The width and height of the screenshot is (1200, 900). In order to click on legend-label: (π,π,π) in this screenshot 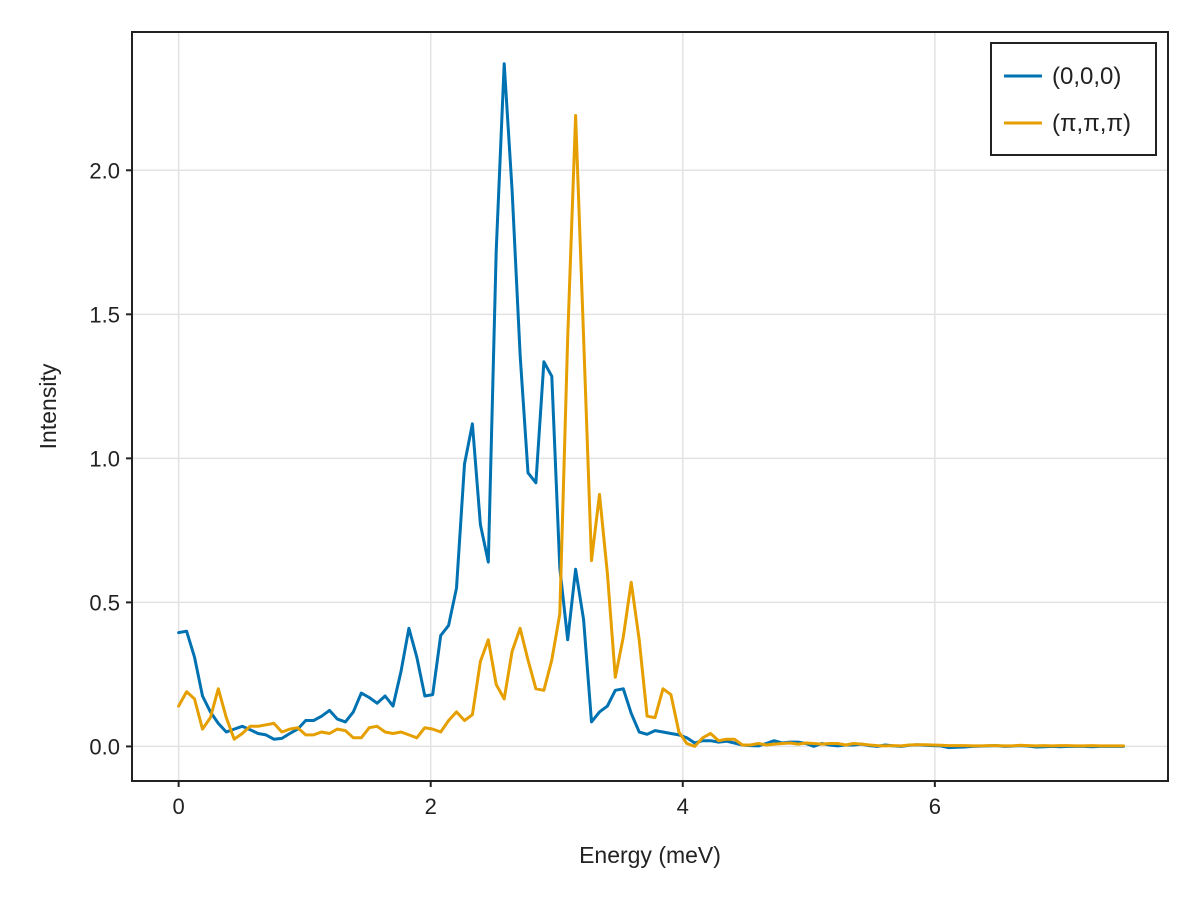, I will do `click(1091, 123)`.